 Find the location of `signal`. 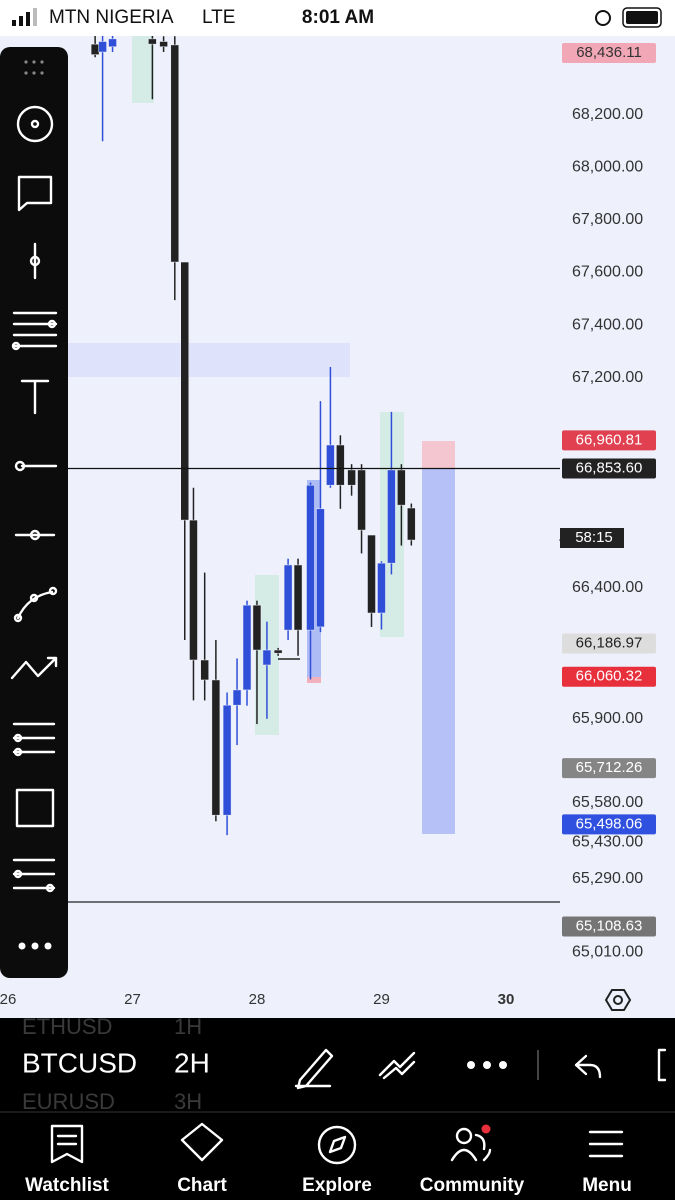

signal is located at coordinates (24, 17).